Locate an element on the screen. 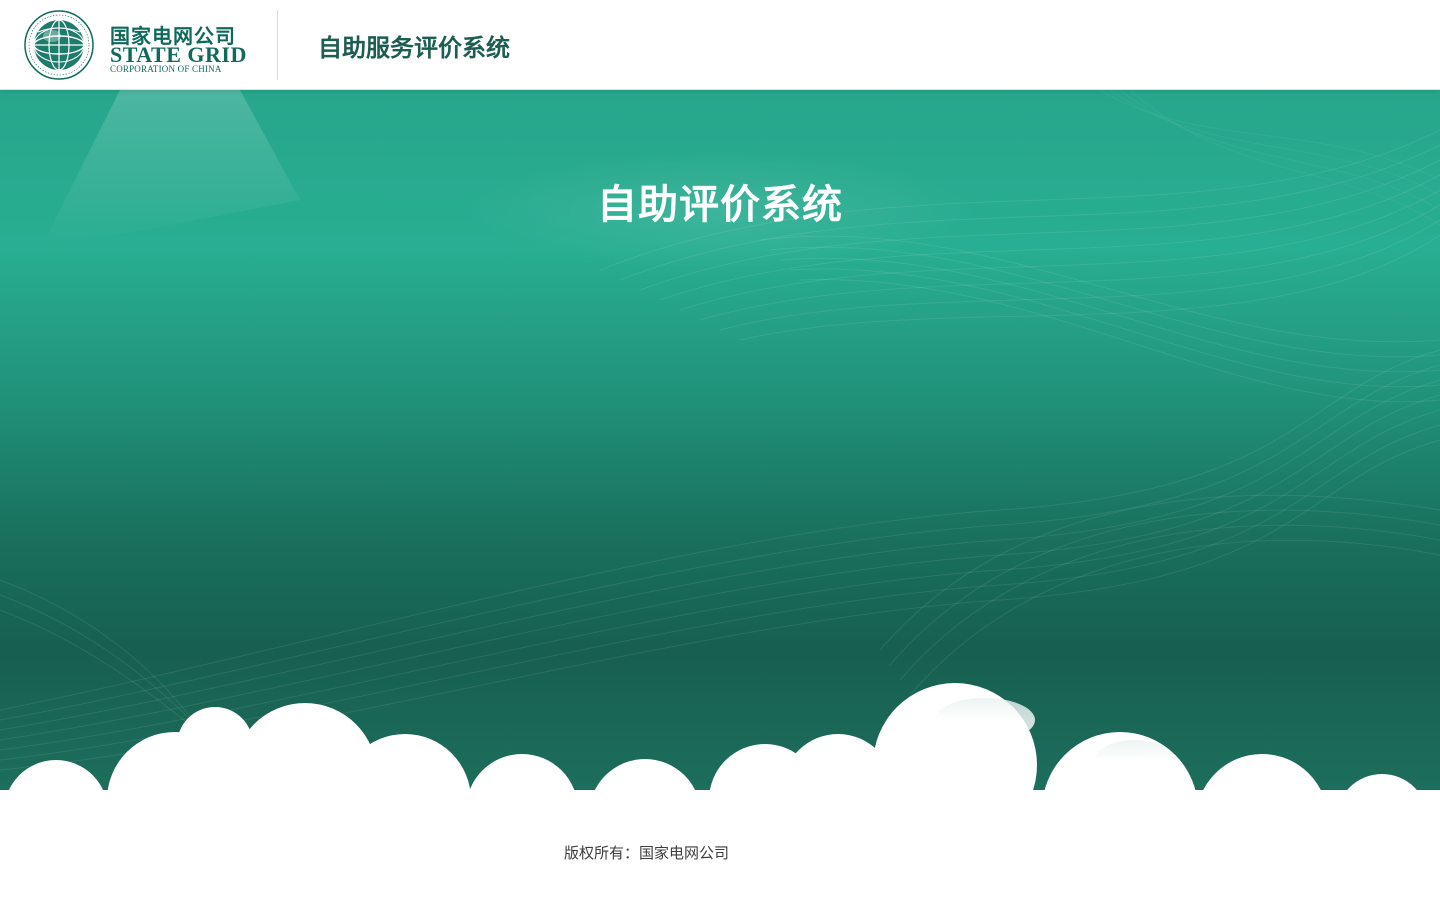 The height and width of the screenshot is (900, 1440). footer-copyright: 版权所有：国家电网公司 is located at coordinates (647, 853).